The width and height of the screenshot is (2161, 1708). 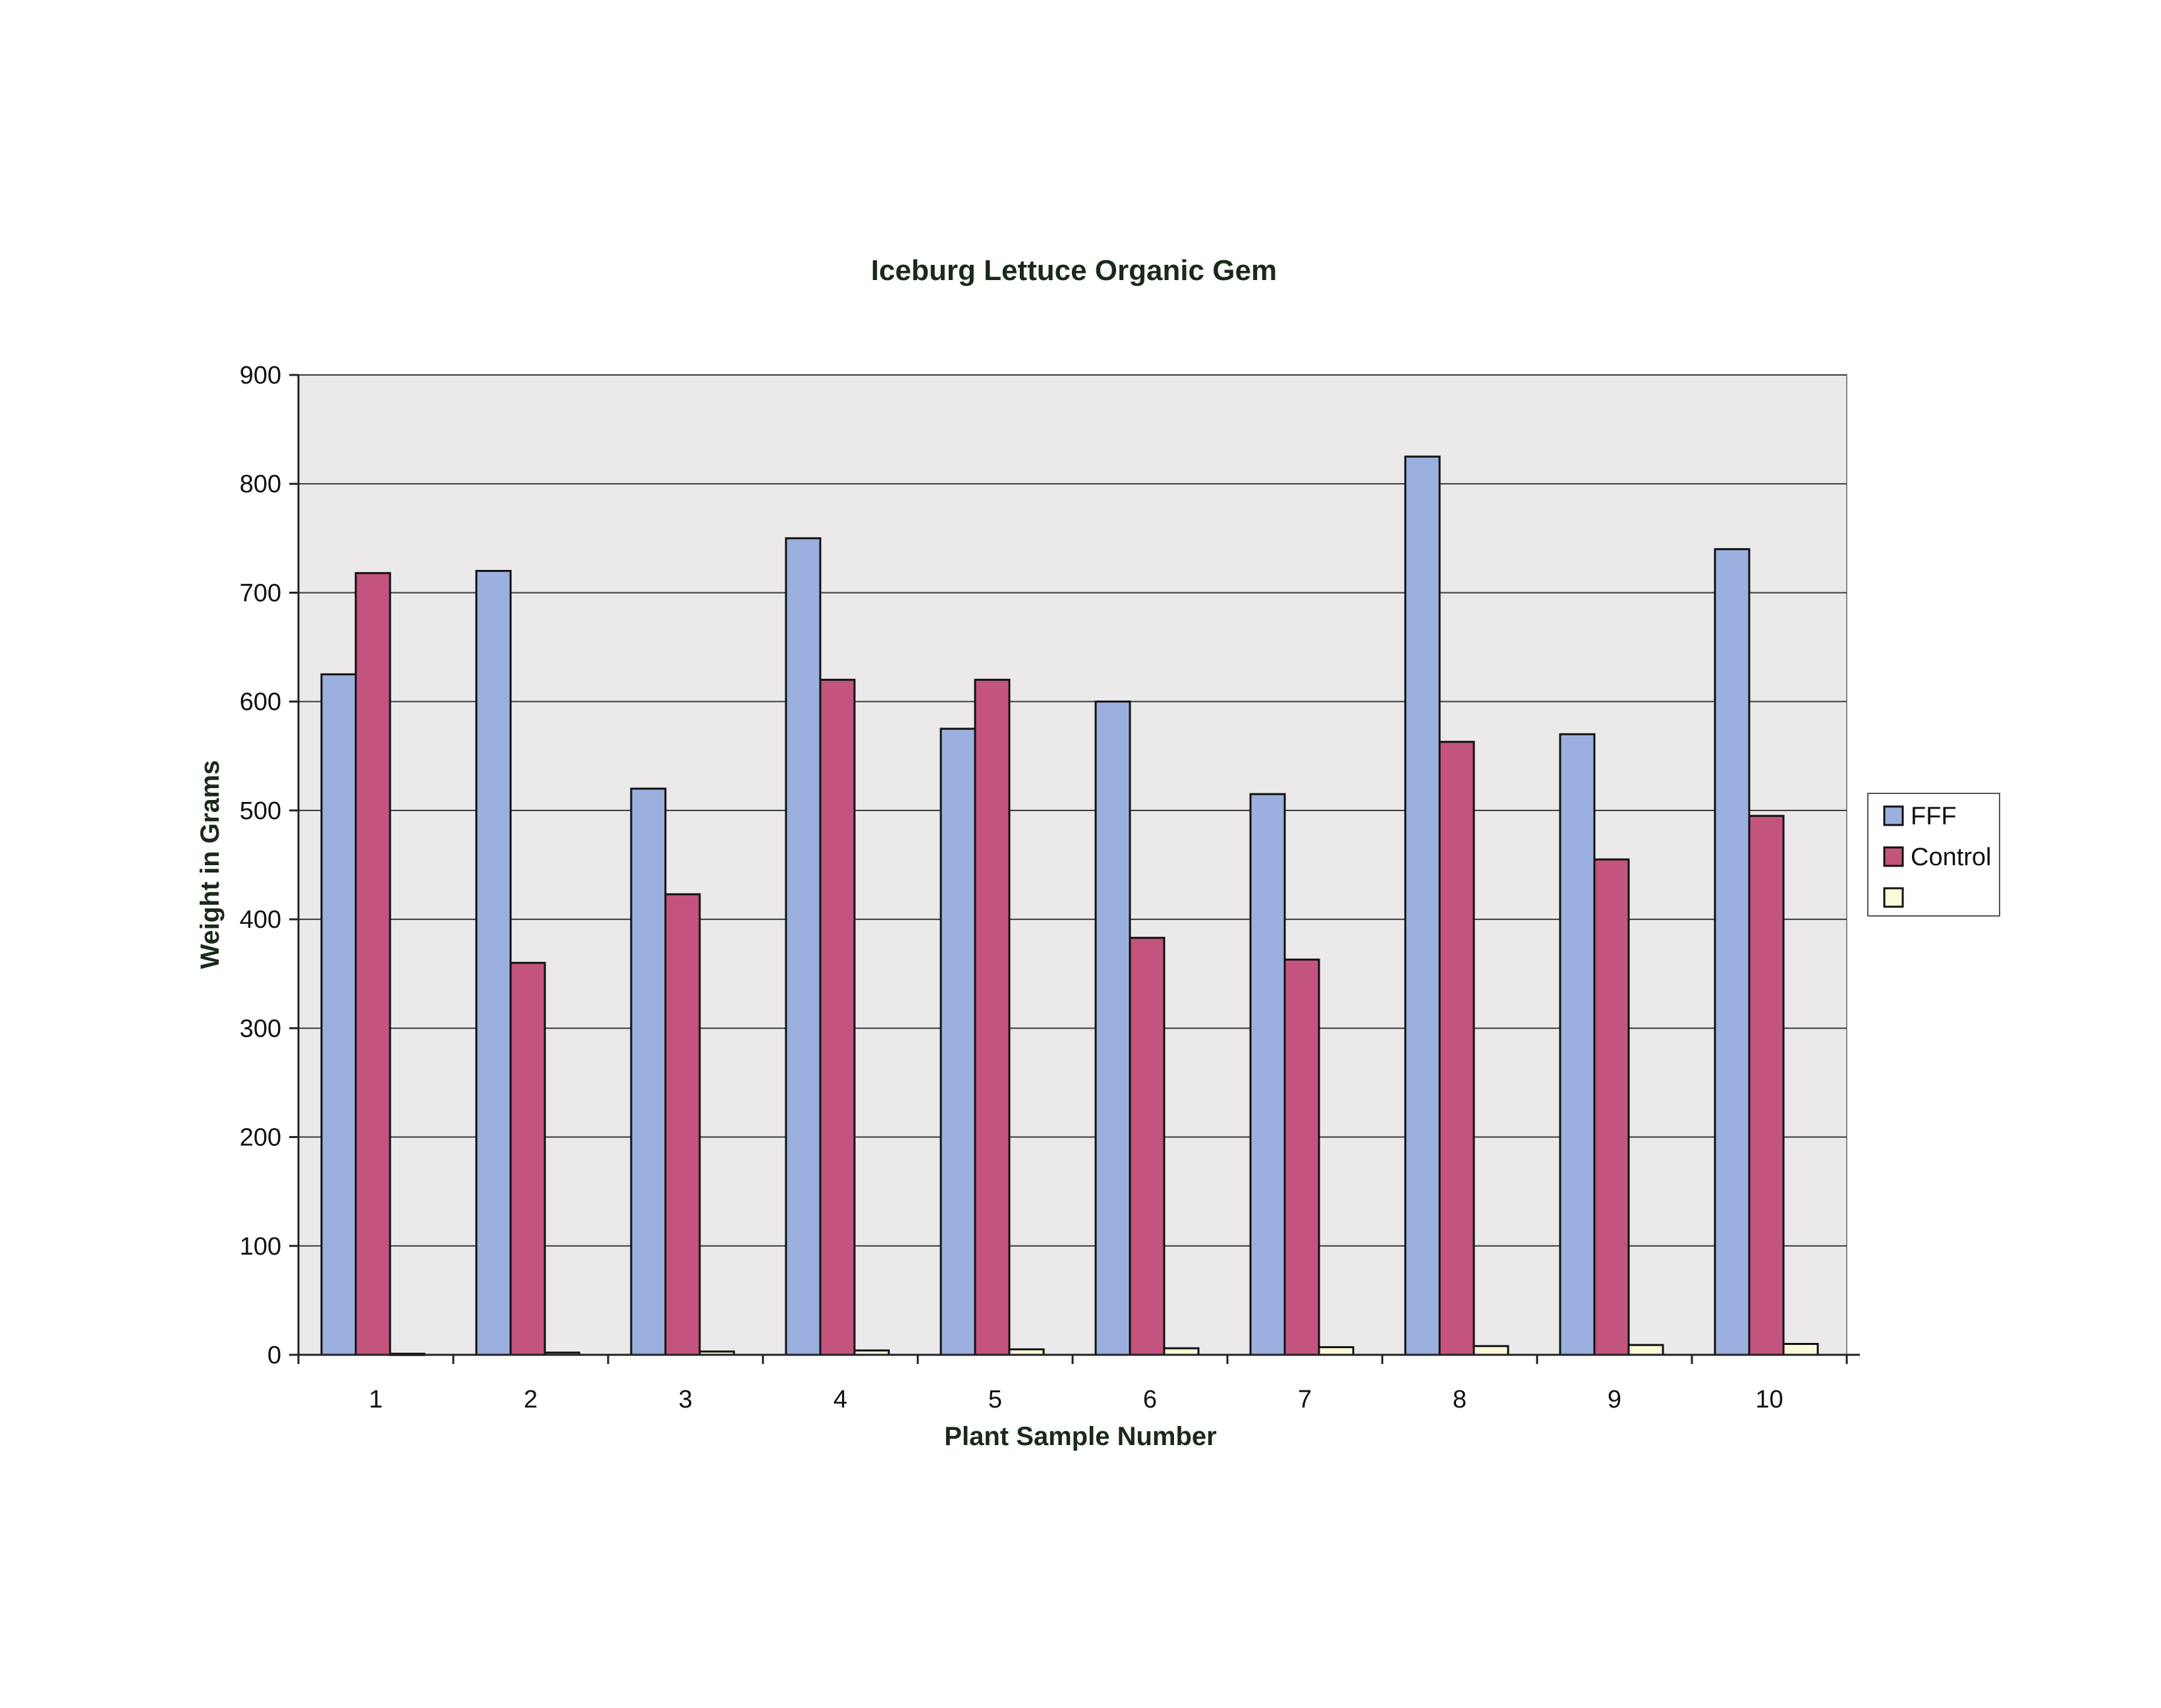 I want to click on x-tick-label: 8, so click(x=1460, y=1399).